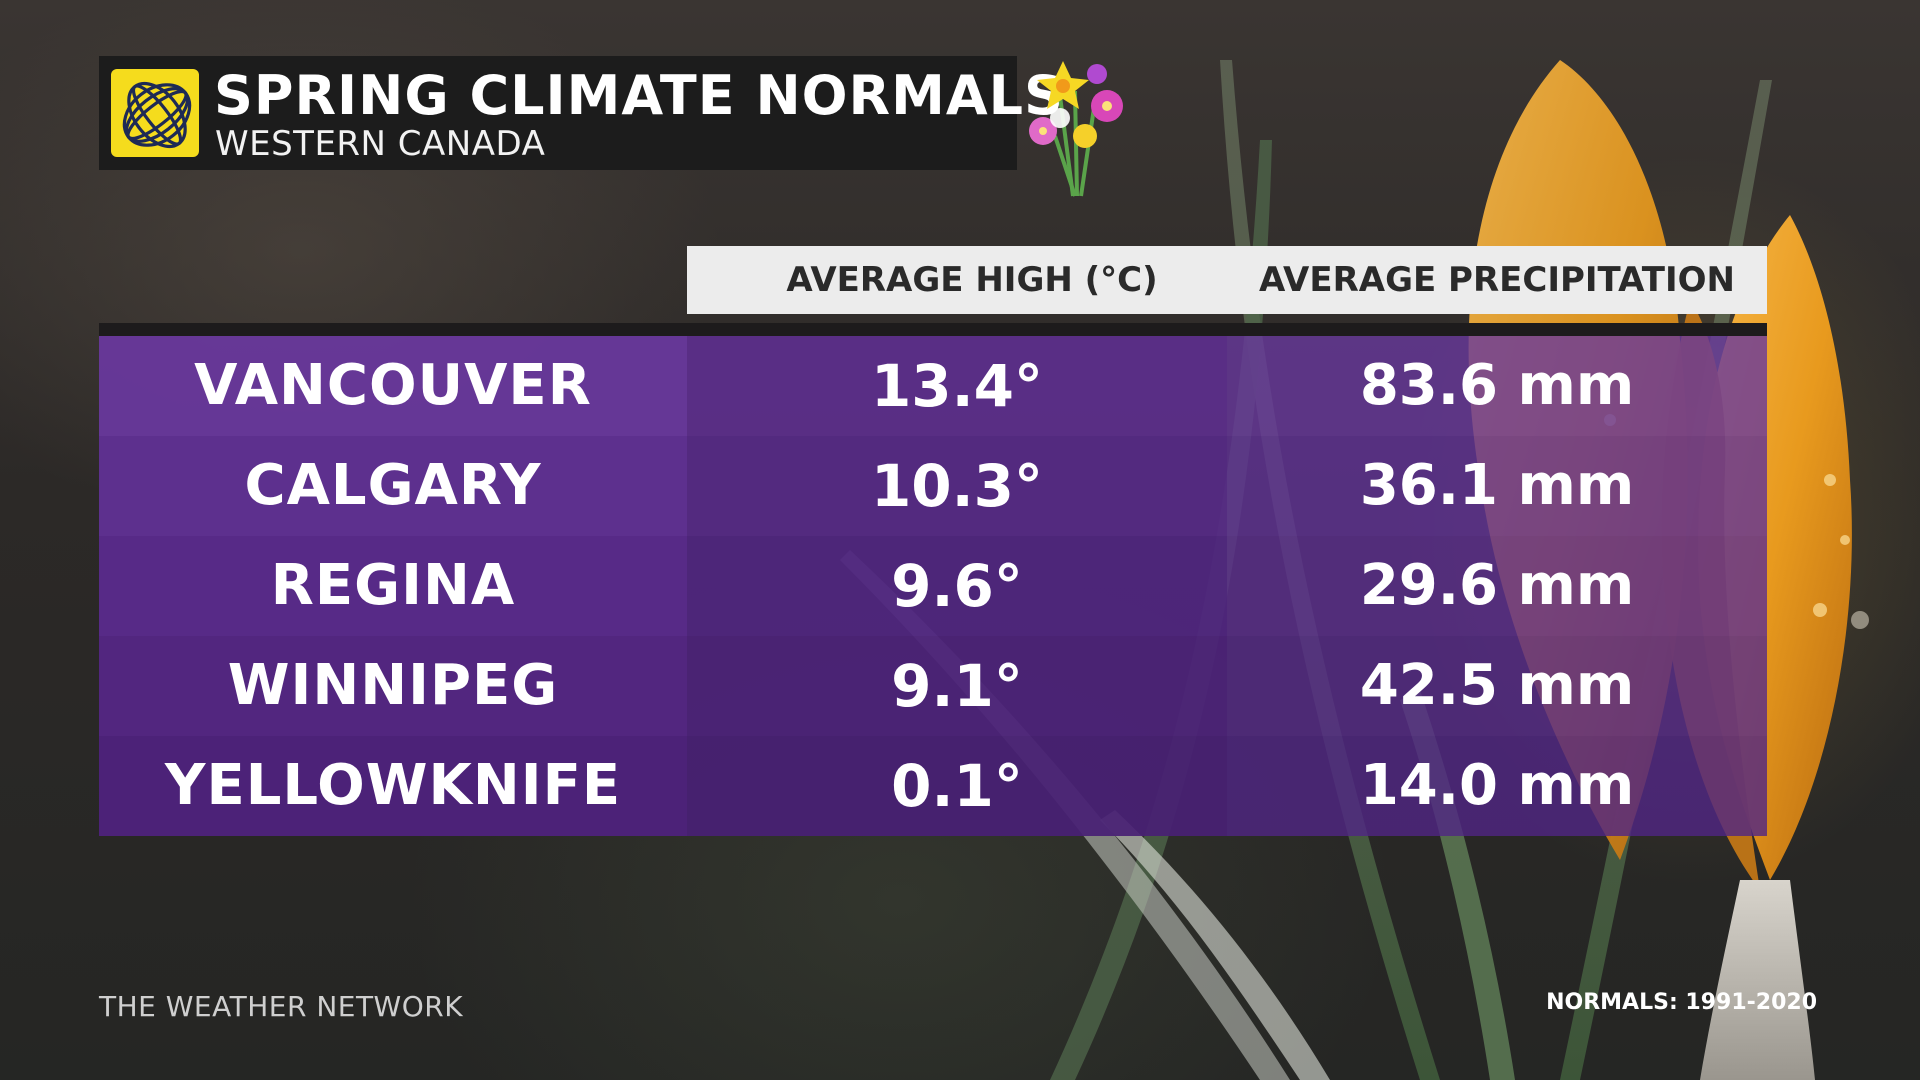  I want to click on city-name: CALGARY, so click(393, 486).